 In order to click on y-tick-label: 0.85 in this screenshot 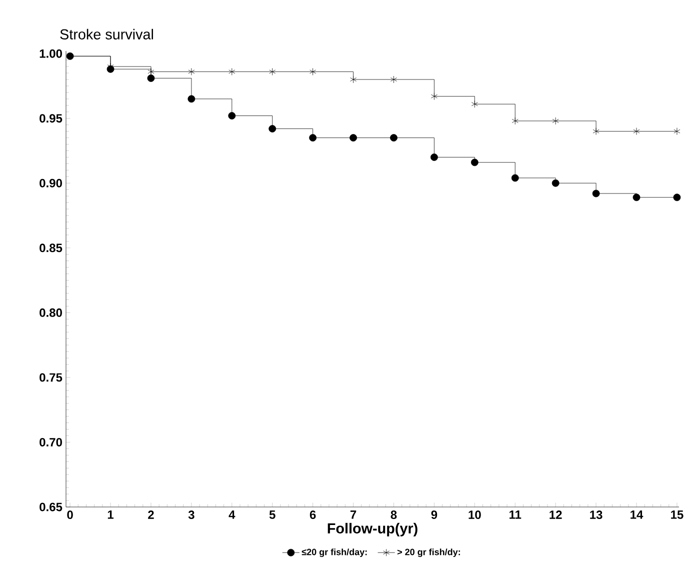, I will do `click(51, 248)`.